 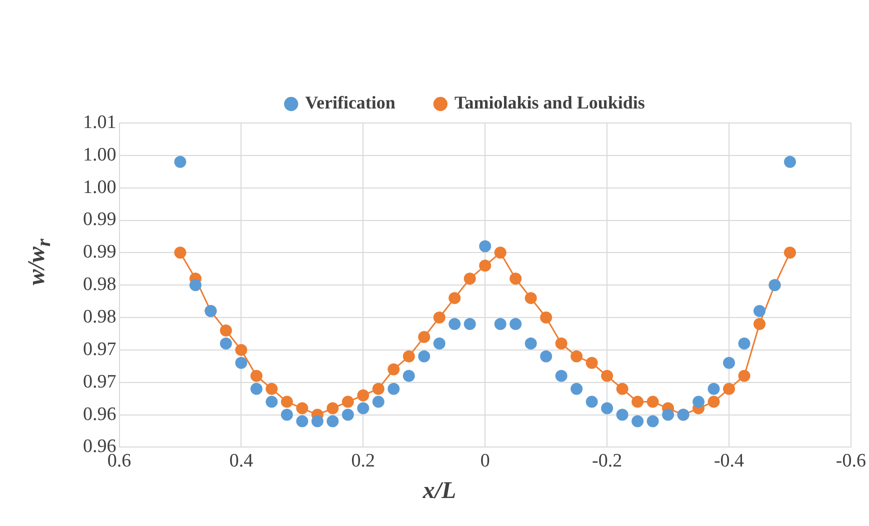 What do you see at coordinates (549, 102) in the screenshot?
I see `legend-label: Tamiolakis and Loukidis` at bounding box center [549, 102].